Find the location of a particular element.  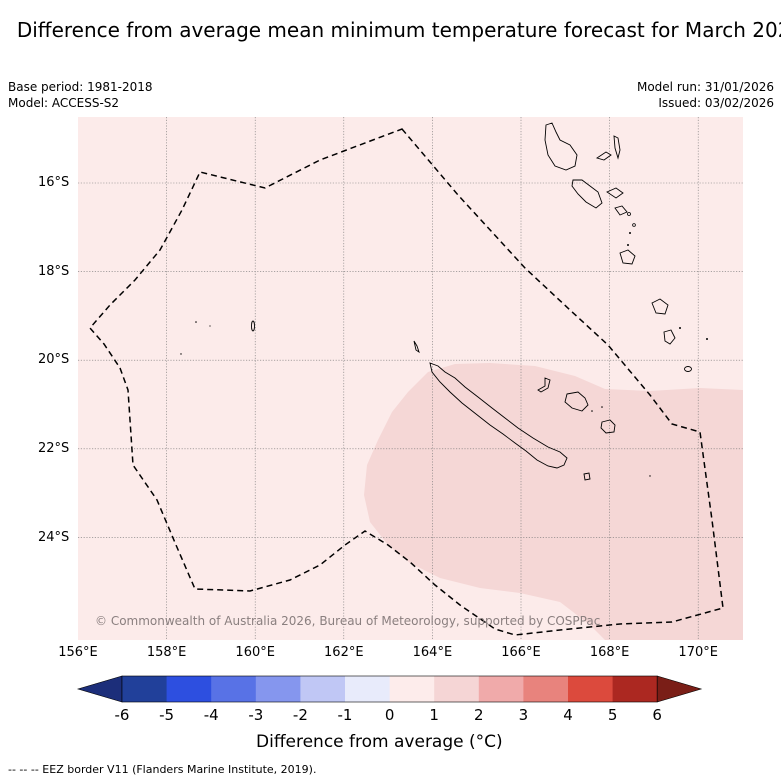

colorbar-tick-label: 6 is located at coordinates (657, 715).